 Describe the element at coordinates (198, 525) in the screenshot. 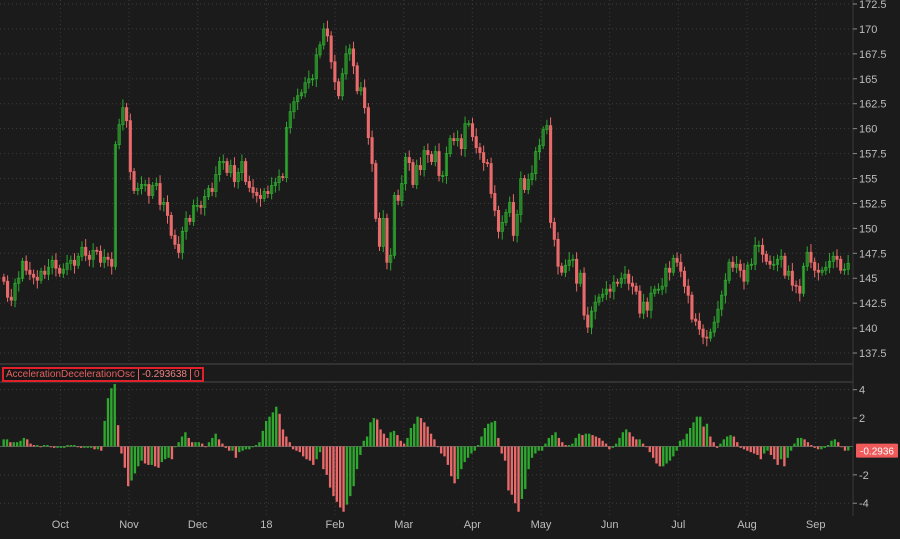

I see `x-tick-label: Dec` at that location.